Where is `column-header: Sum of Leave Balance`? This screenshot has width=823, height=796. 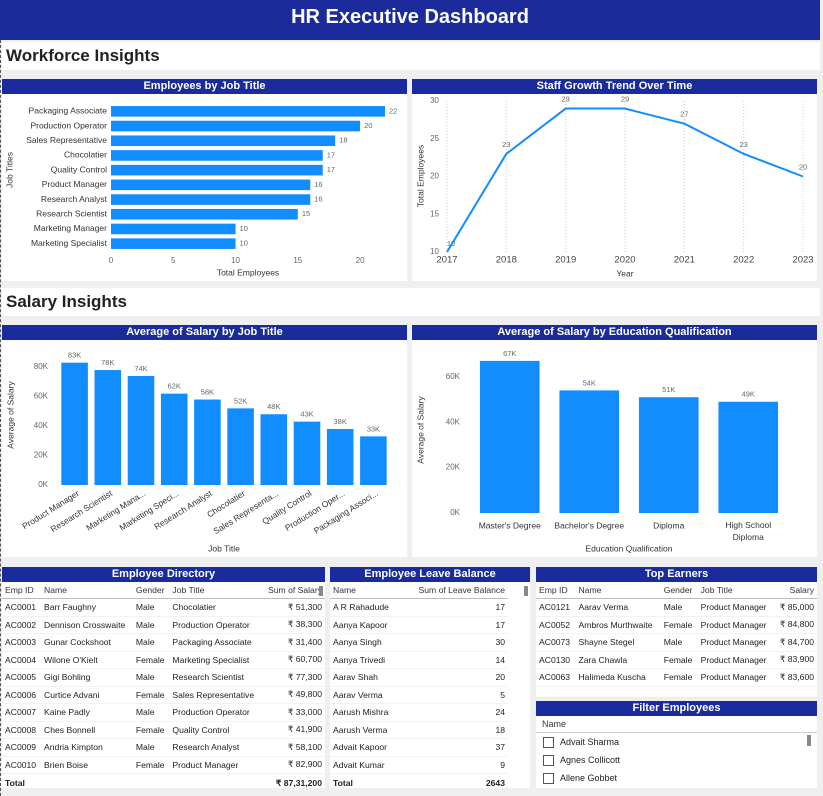 column-header: Sum of Leave Balance is located at coordinates (454, 590).